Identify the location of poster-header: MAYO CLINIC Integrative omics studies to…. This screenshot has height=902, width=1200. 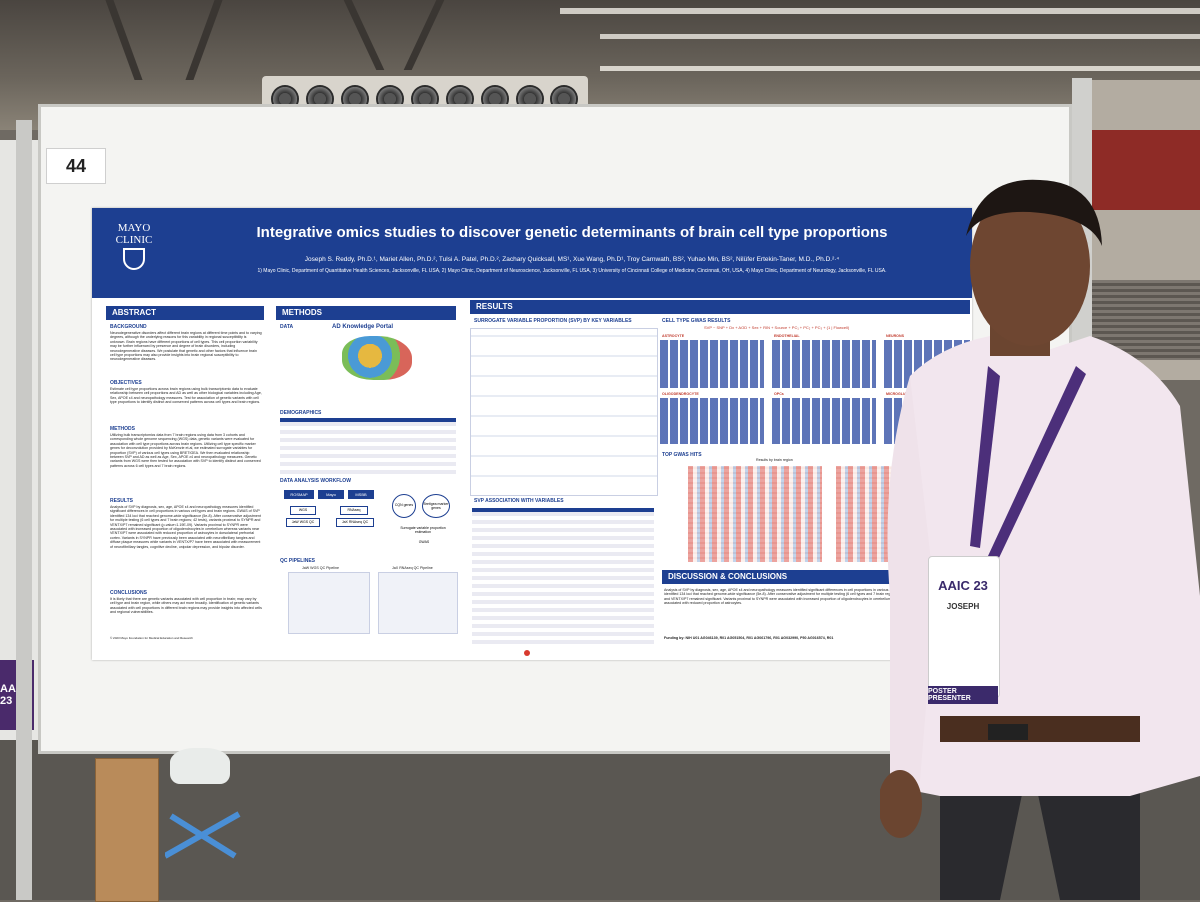
(532, 253).